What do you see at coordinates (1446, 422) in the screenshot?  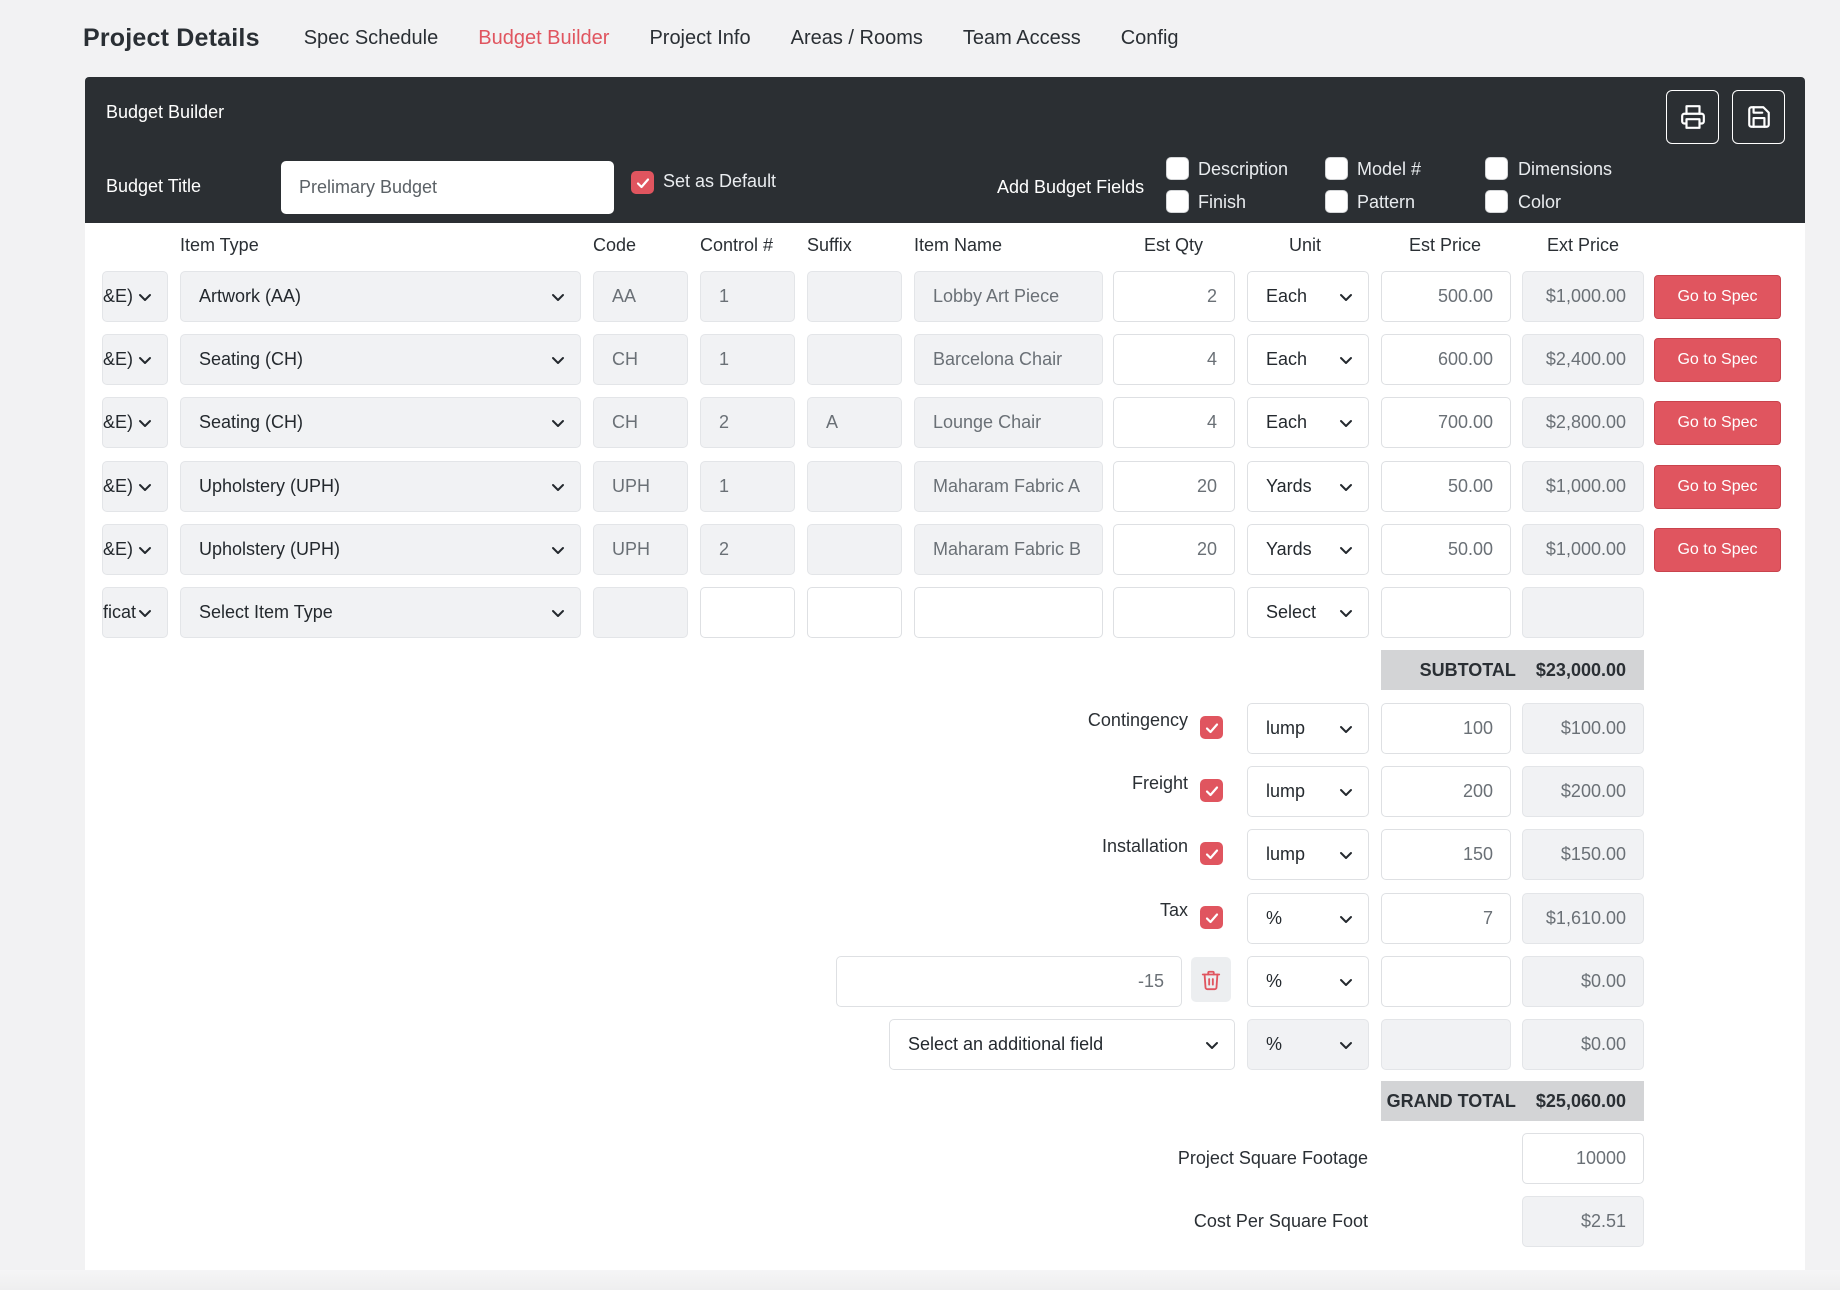 I see `price-input: 700.00` at bounding box center [1446, 422].